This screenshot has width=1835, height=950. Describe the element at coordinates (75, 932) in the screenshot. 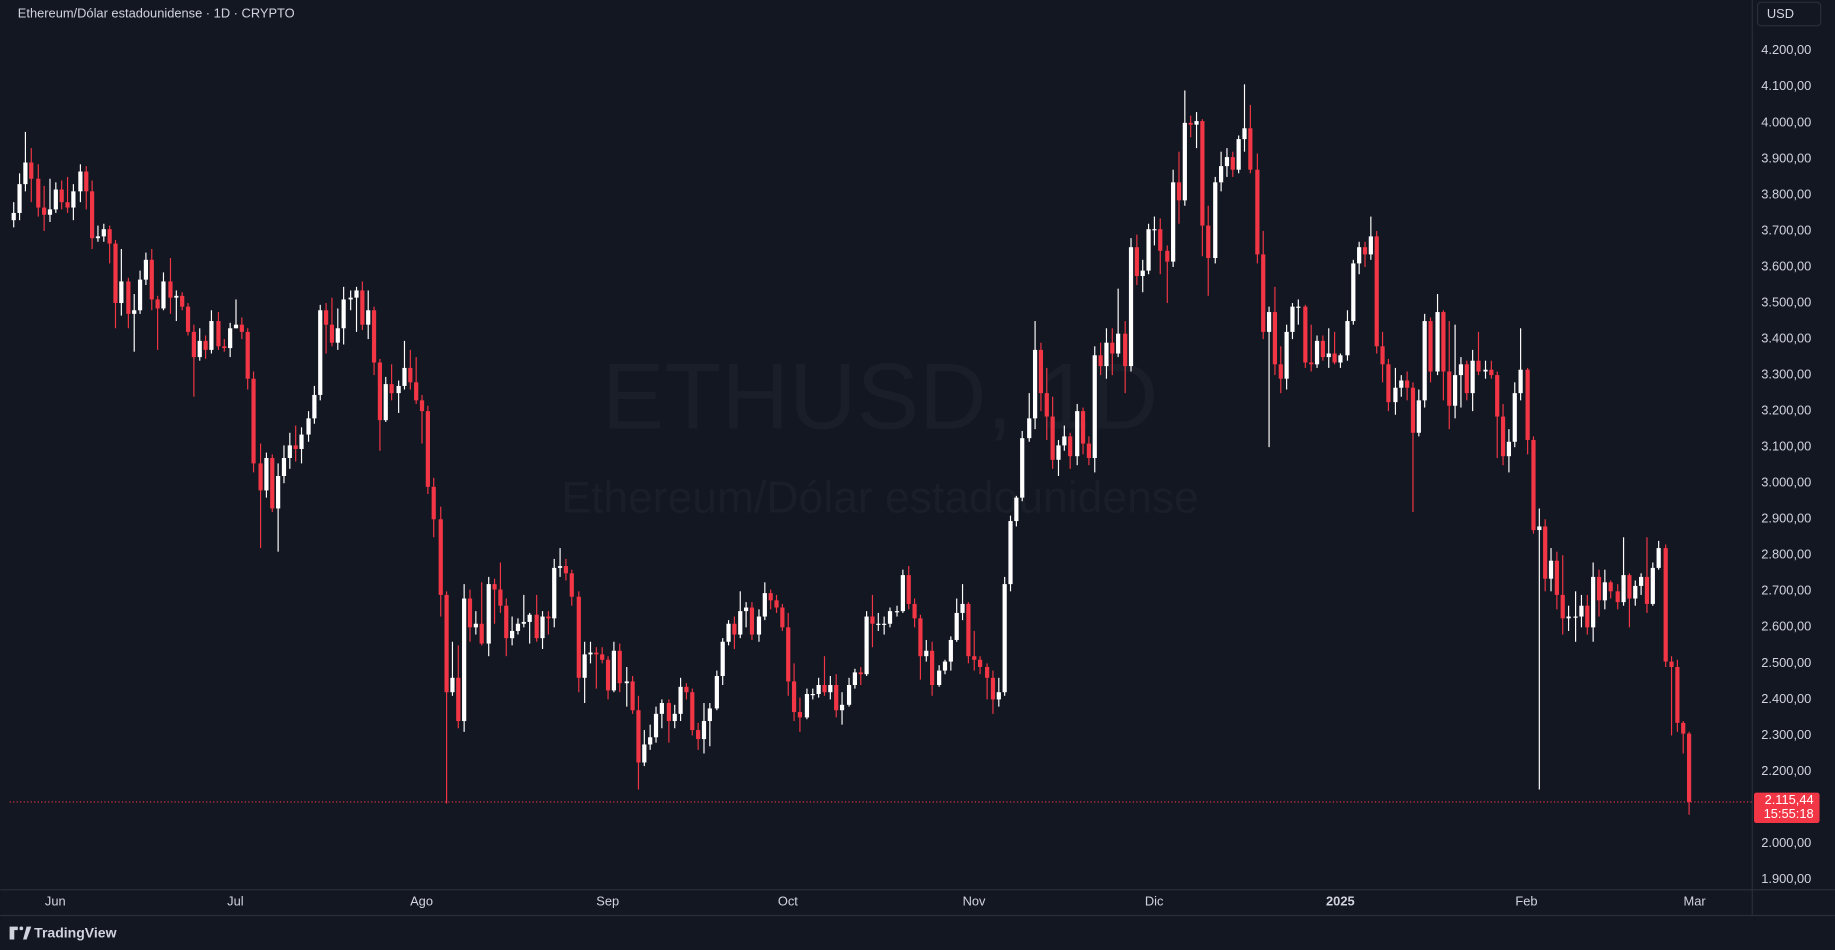

I see `brand: TradingView` at that location.